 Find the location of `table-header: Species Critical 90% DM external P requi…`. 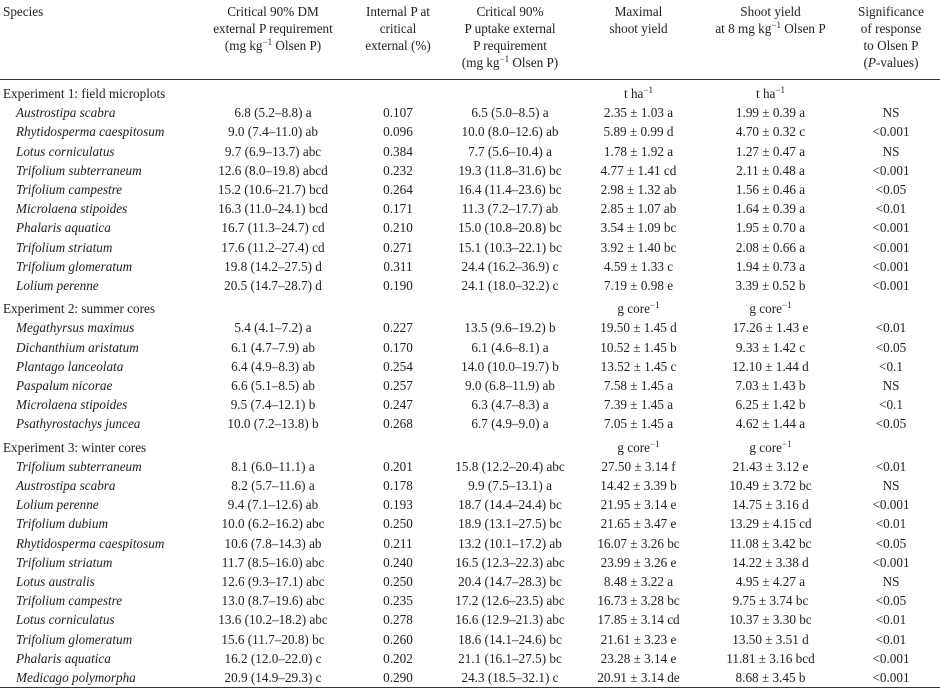

table-header: Species Critical 90% DM external P requi… is located at coordinates (470, 41).